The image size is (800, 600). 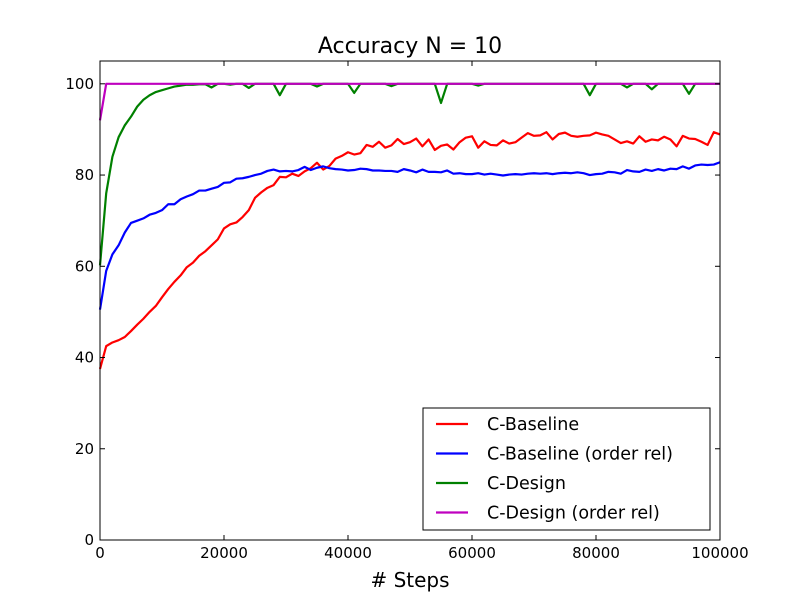 I want to click on x-axis-label: # Steps, so click(x=409, y=580).